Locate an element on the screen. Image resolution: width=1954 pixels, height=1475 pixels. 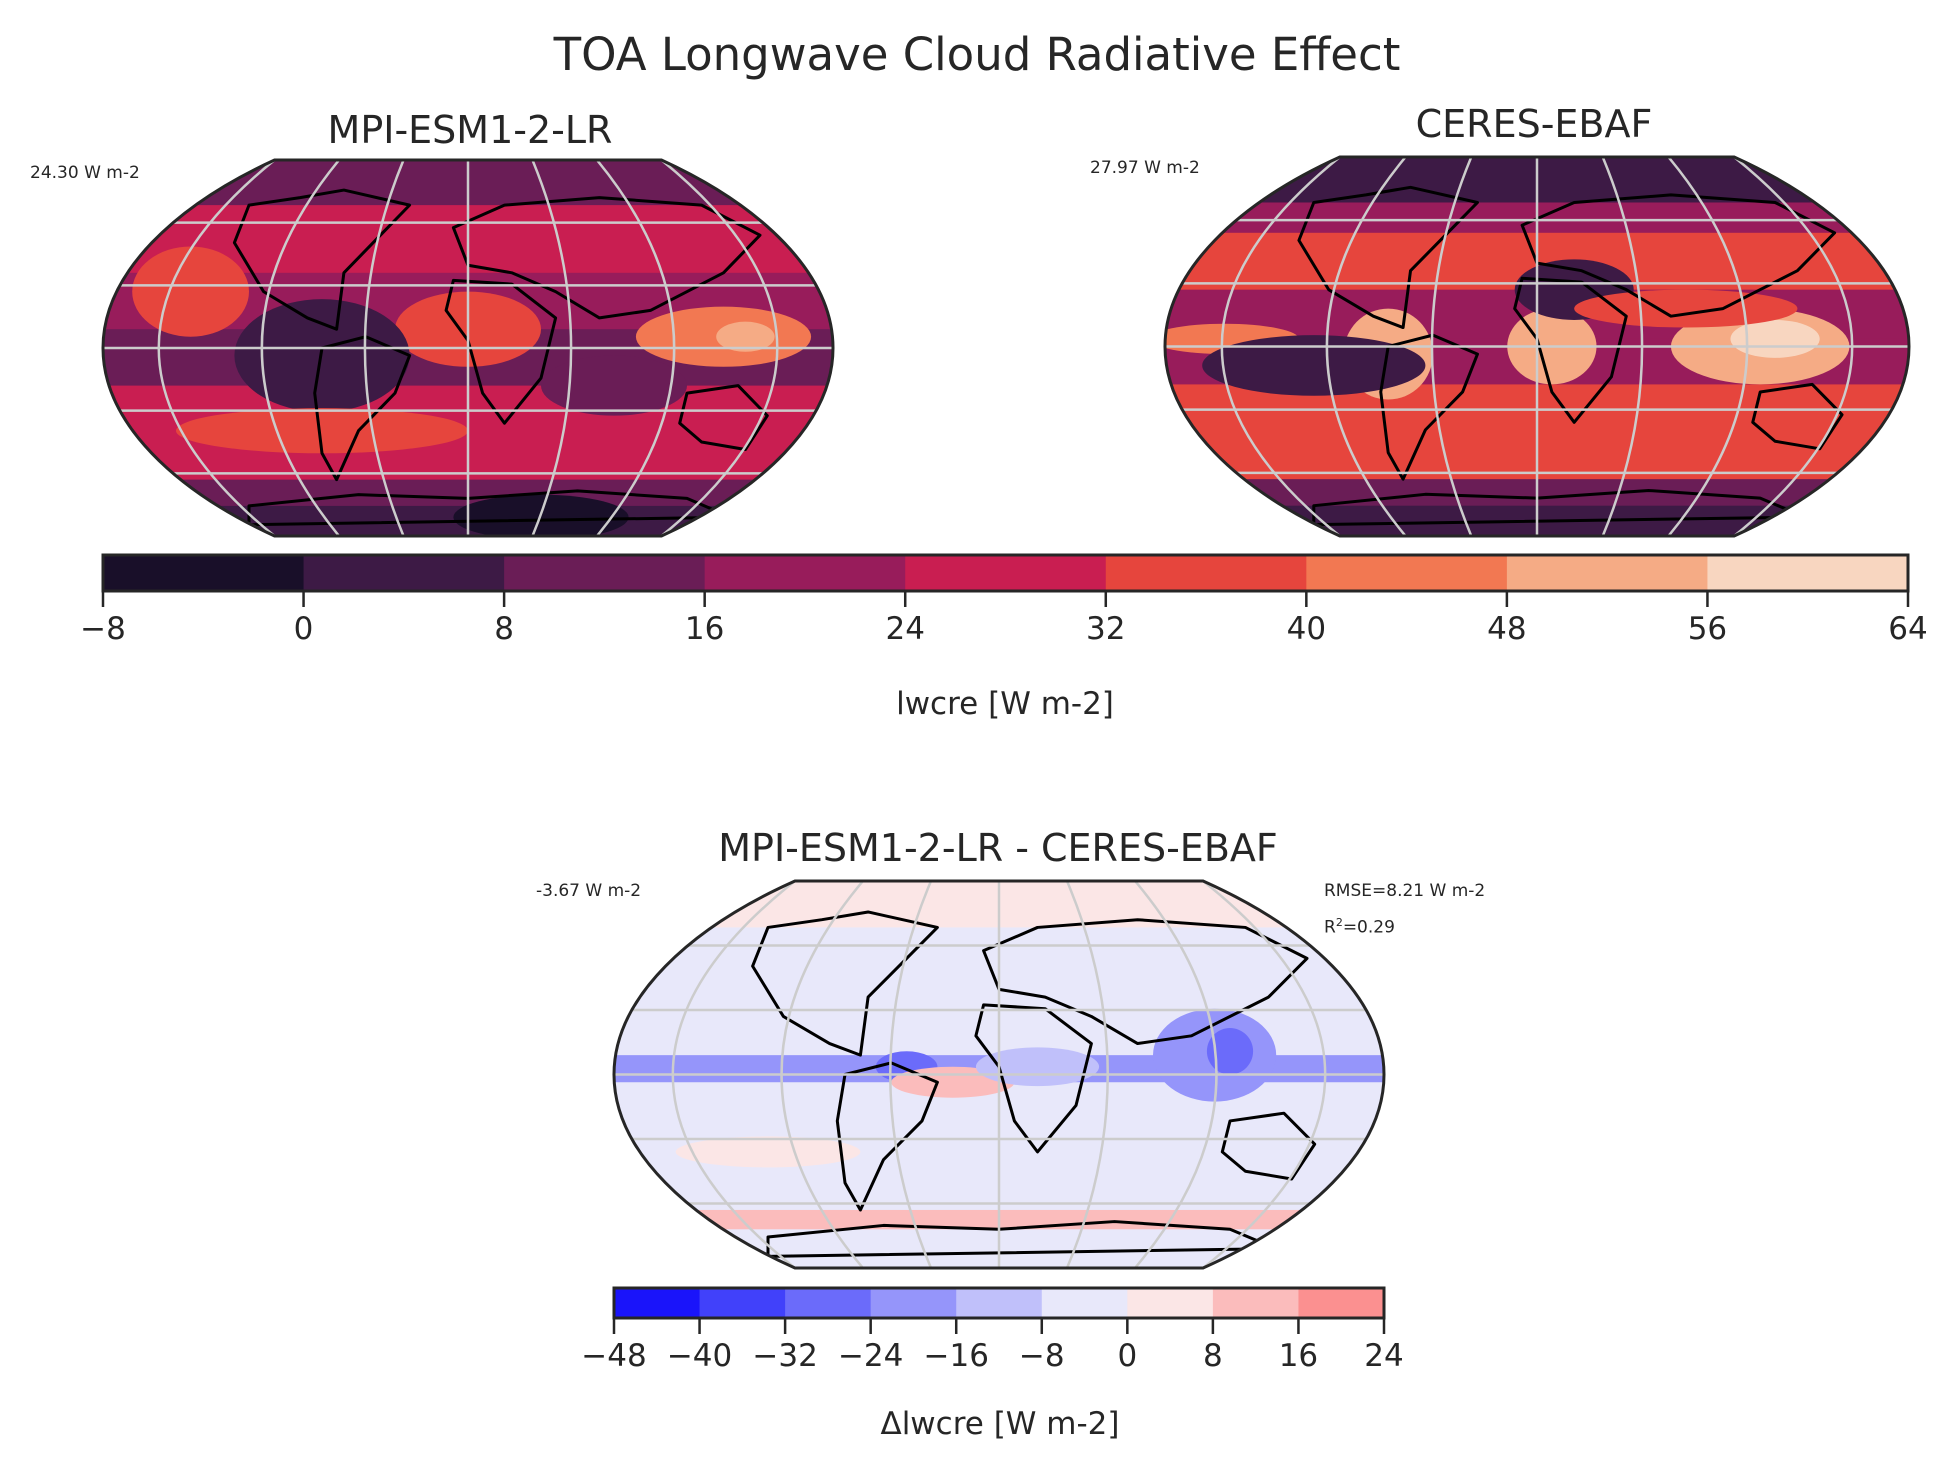
bias-map is located at coordinates (999, 1074).